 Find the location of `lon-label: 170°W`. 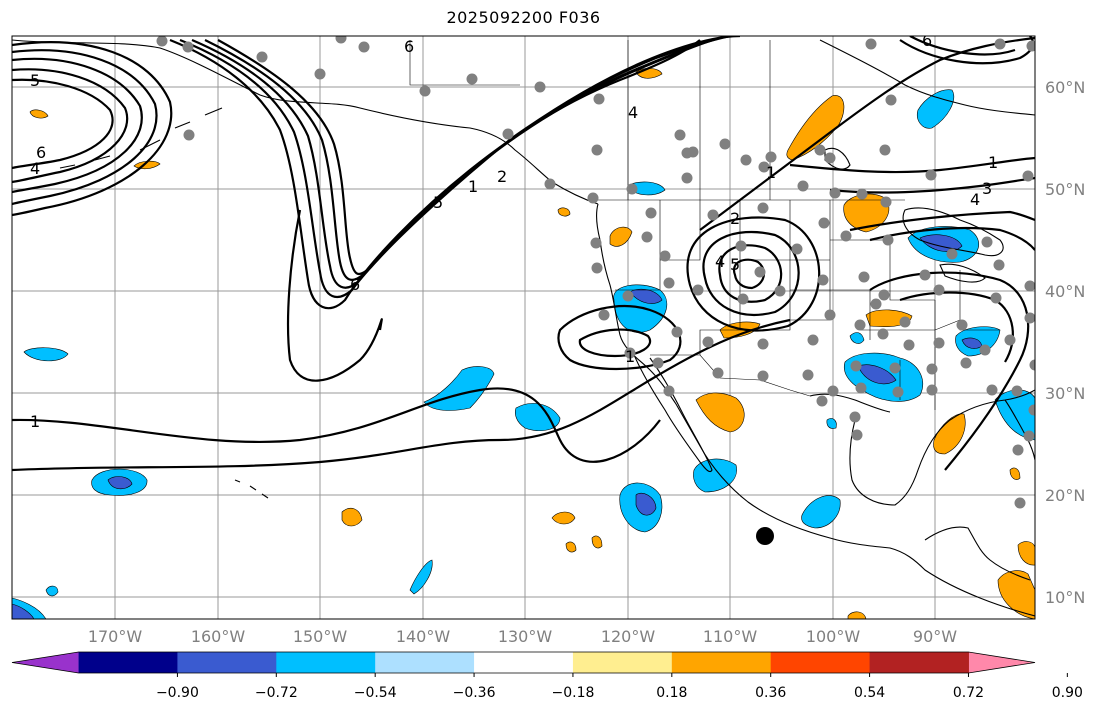

lon-label: 170°W is located at coordinates (115, 636).